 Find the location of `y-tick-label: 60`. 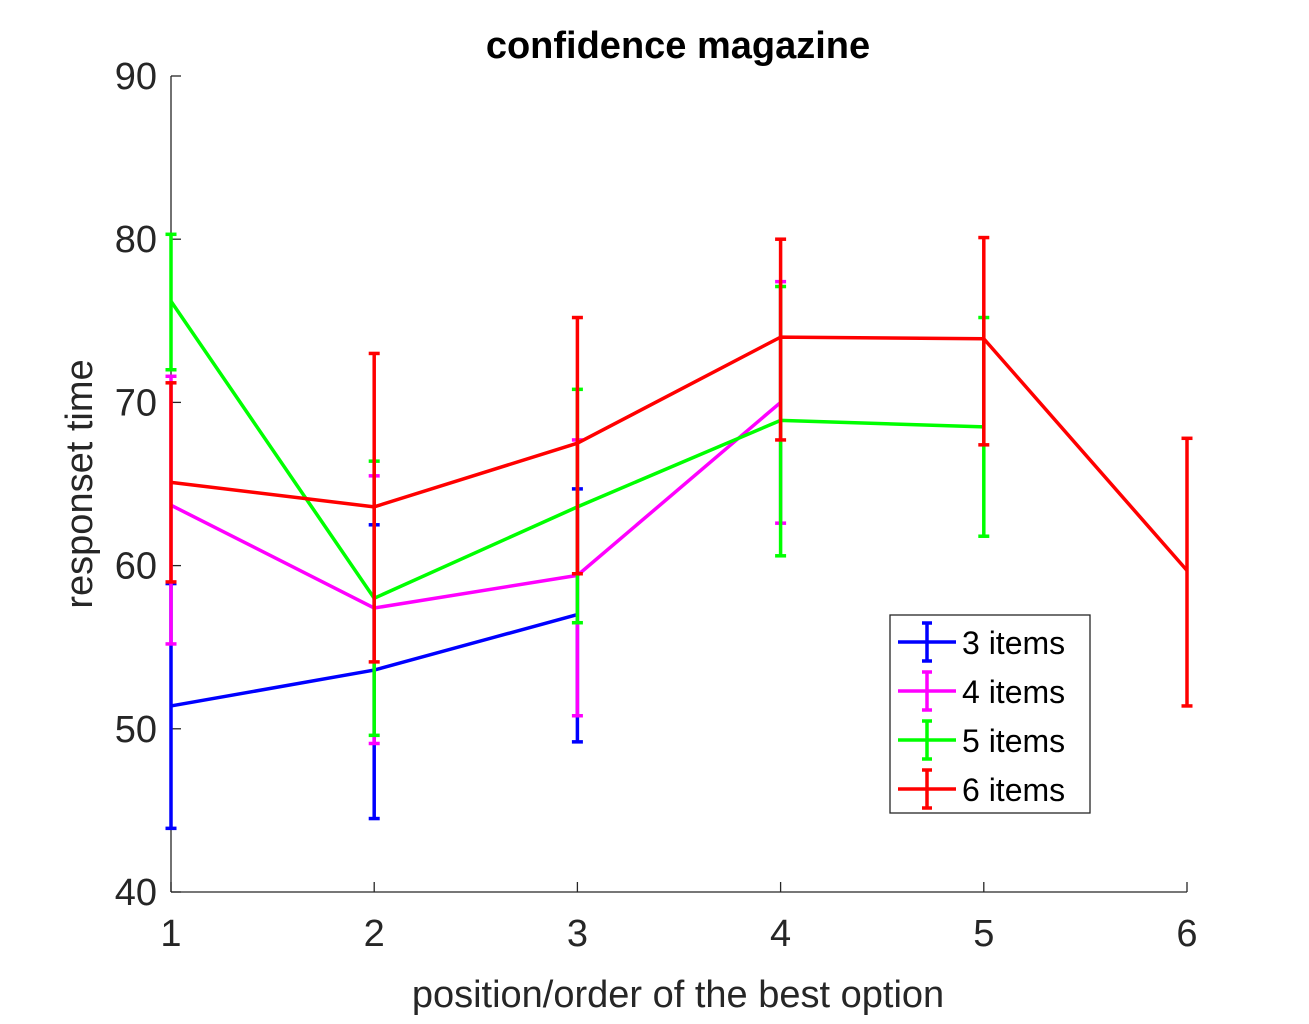

y-tick-label: 60 is located at coordinates (136, 567).